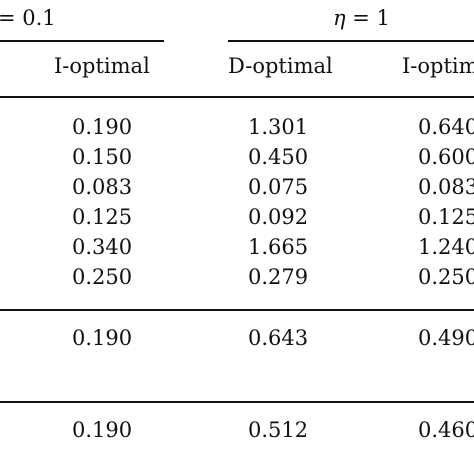 The image size is (474, 474). Describe the element at coordinates (339, 18) in the screenshot. I see `eta-symbol: η` at that location.